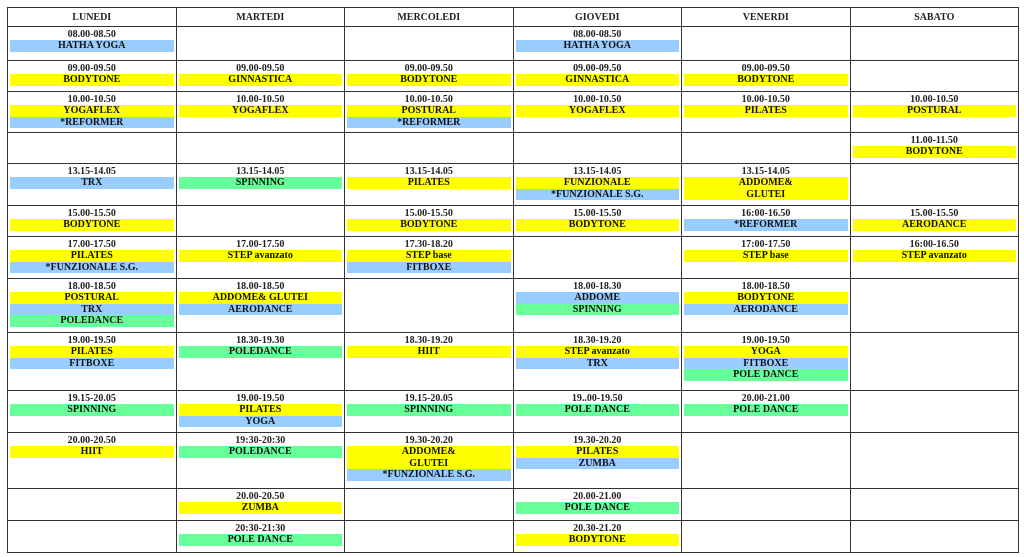  What do you see at coordinates (597, 398) in the screenshot?
I see `class-time: 19..00-19.50` at bounding box center [597, 398].